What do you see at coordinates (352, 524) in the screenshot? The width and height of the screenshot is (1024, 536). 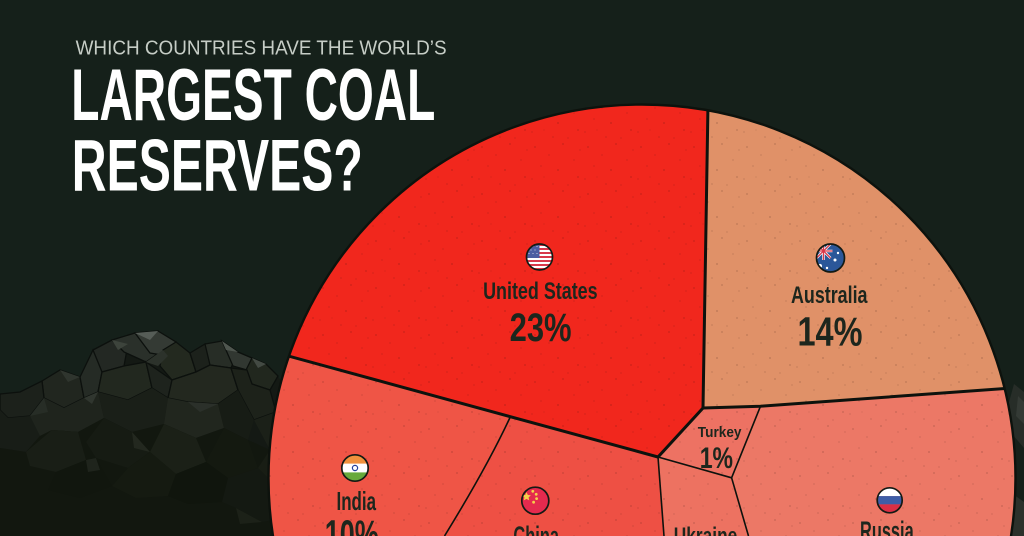 I see `svg-text: 10%` at bounding box center [352, 524].